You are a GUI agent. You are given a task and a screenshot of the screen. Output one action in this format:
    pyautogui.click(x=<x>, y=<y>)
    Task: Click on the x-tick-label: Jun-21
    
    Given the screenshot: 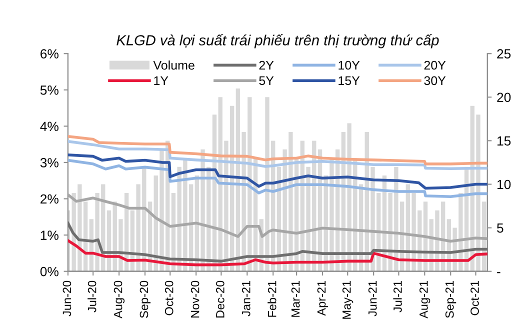 What is the action you would take?
    pyautogui.click(x=372, y=298)
    